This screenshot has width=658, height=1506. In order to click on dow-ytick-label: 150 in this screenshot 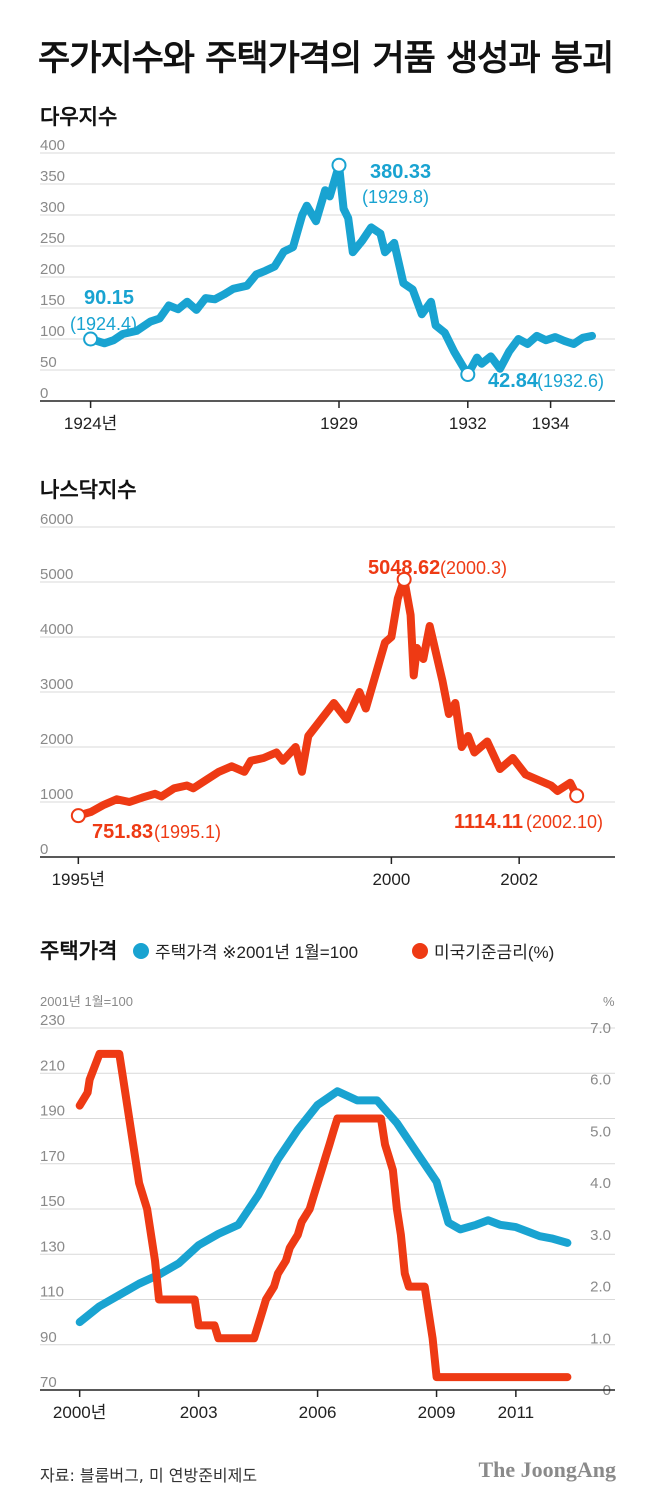, I will do `click(52, 300)`.